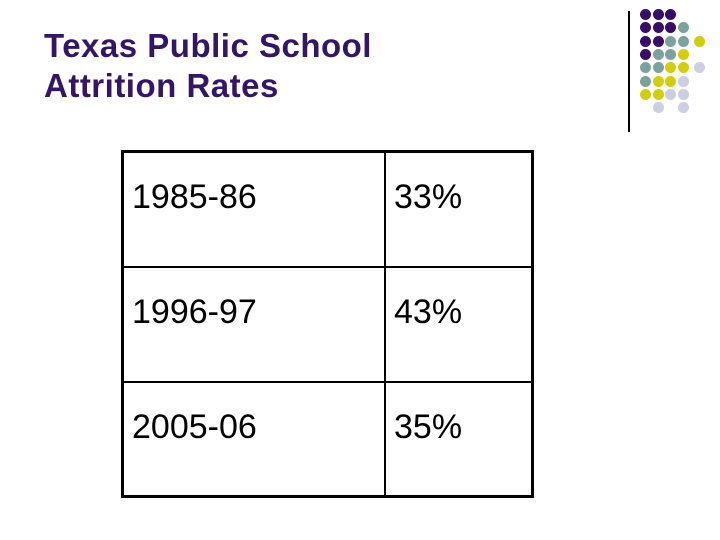 This screenshot has width=720, height=540. Describe the element at coordinates (208, 66) in the screenshot. I see `slide-title: Texas Public School Attrition Rates` at that location.